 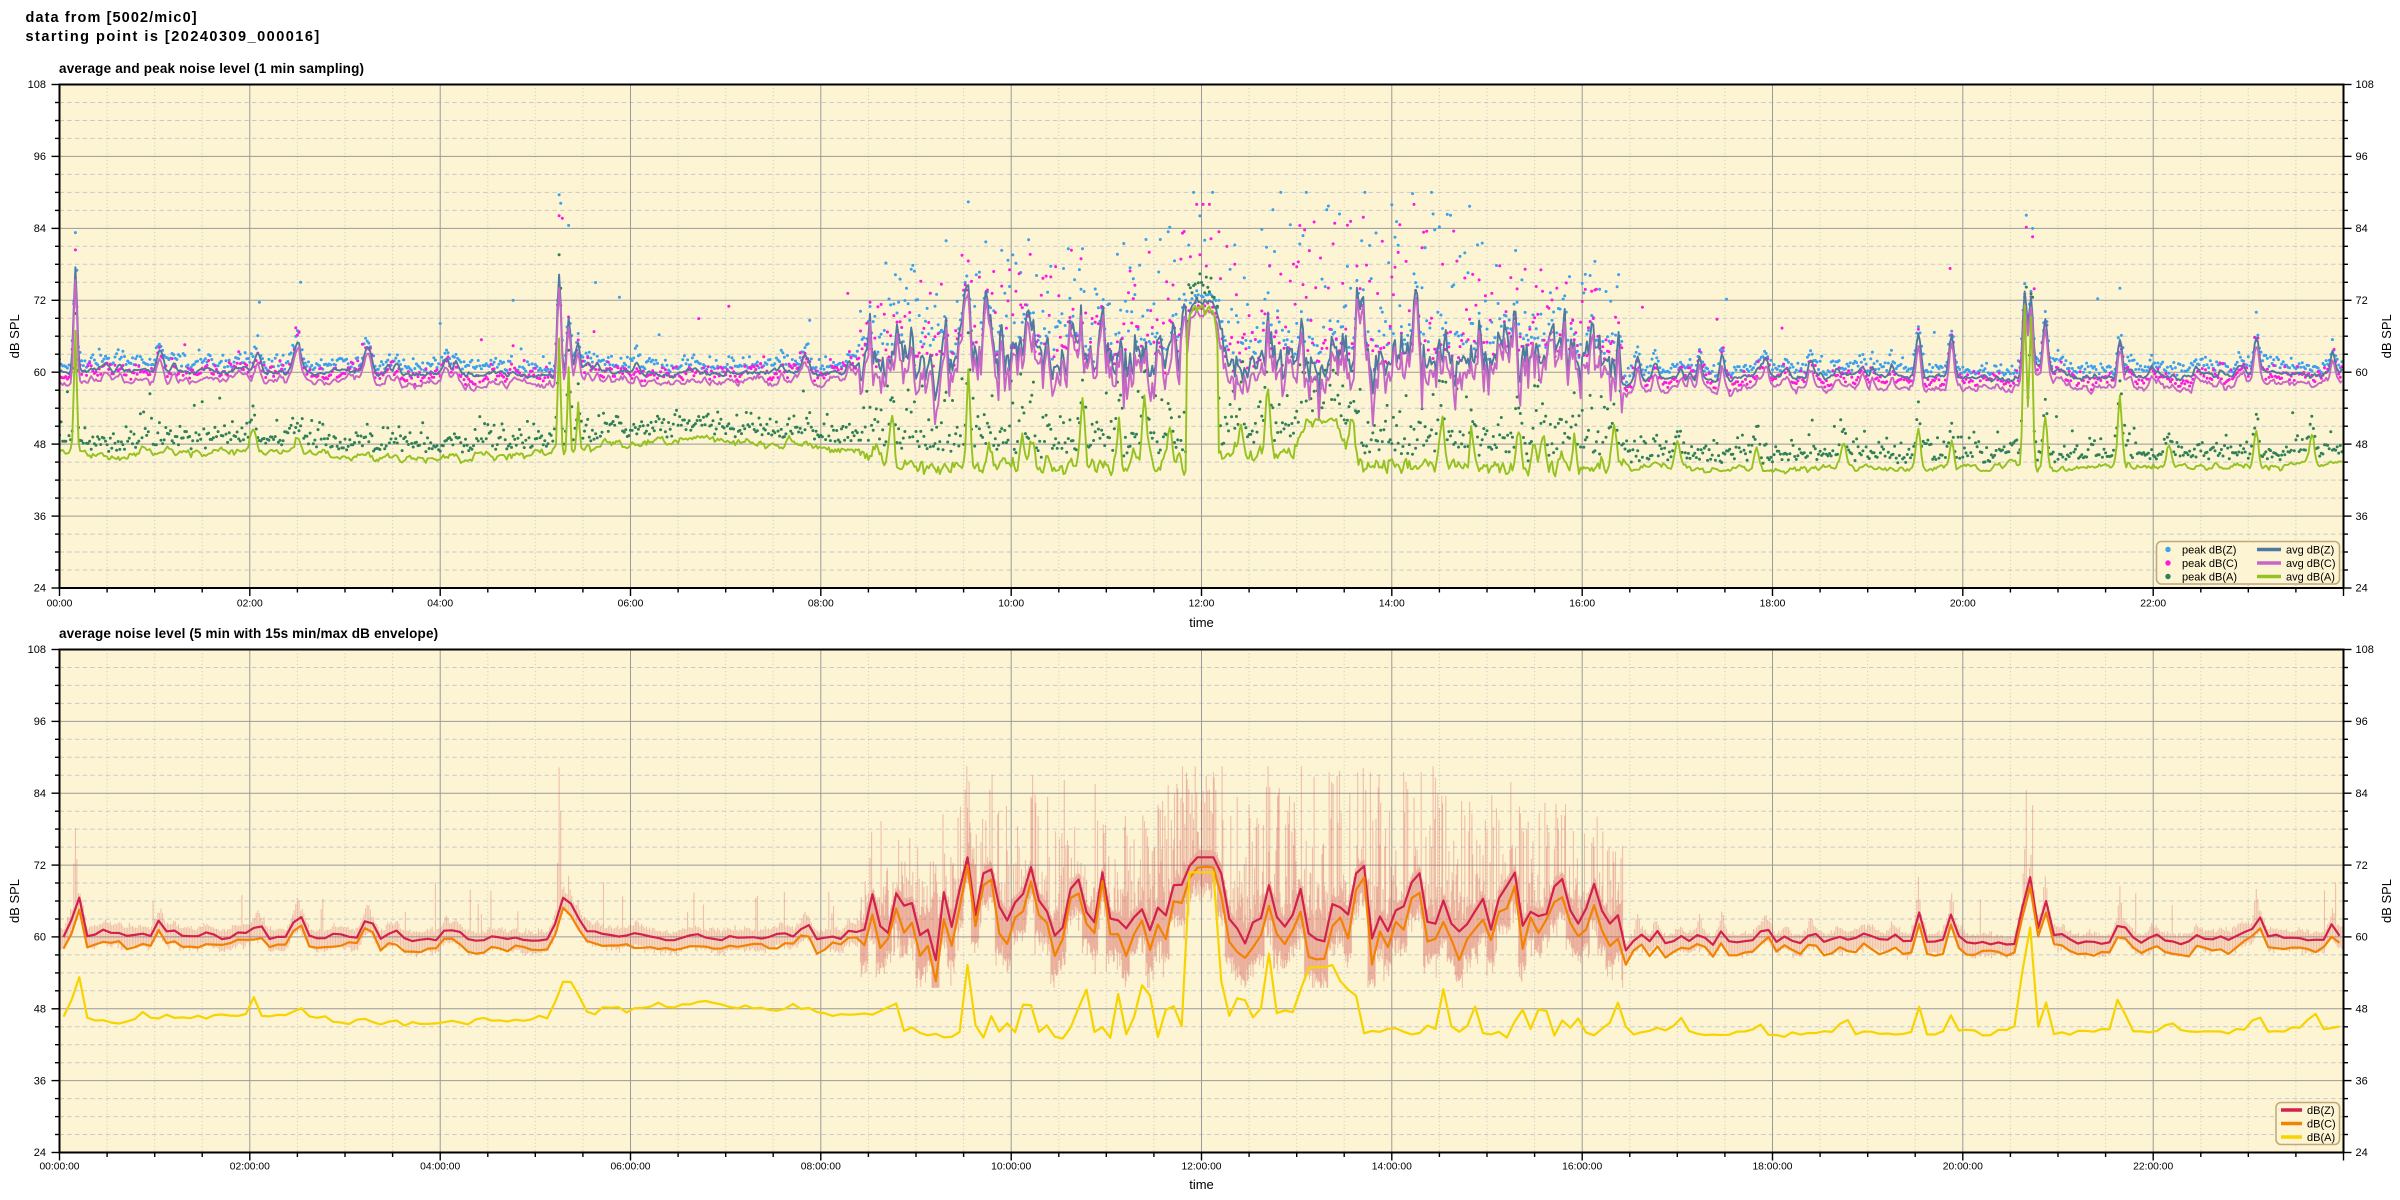 I want to click on svg-text: 04:00:00, so click(x=440, y=1166).